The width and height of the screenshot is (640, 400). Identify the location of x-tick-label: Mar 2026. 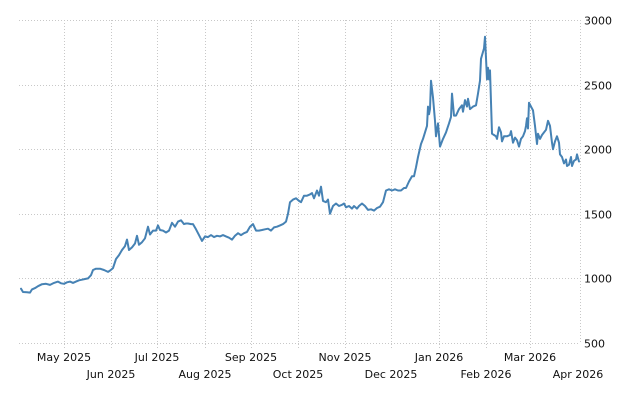
(530, 357).